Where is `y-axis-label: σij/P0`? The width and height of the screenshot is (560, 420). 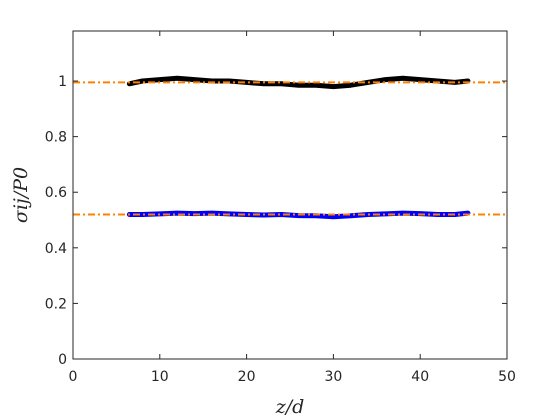
y-axis-label: σij/P0 is located at coordinates (21, 195).